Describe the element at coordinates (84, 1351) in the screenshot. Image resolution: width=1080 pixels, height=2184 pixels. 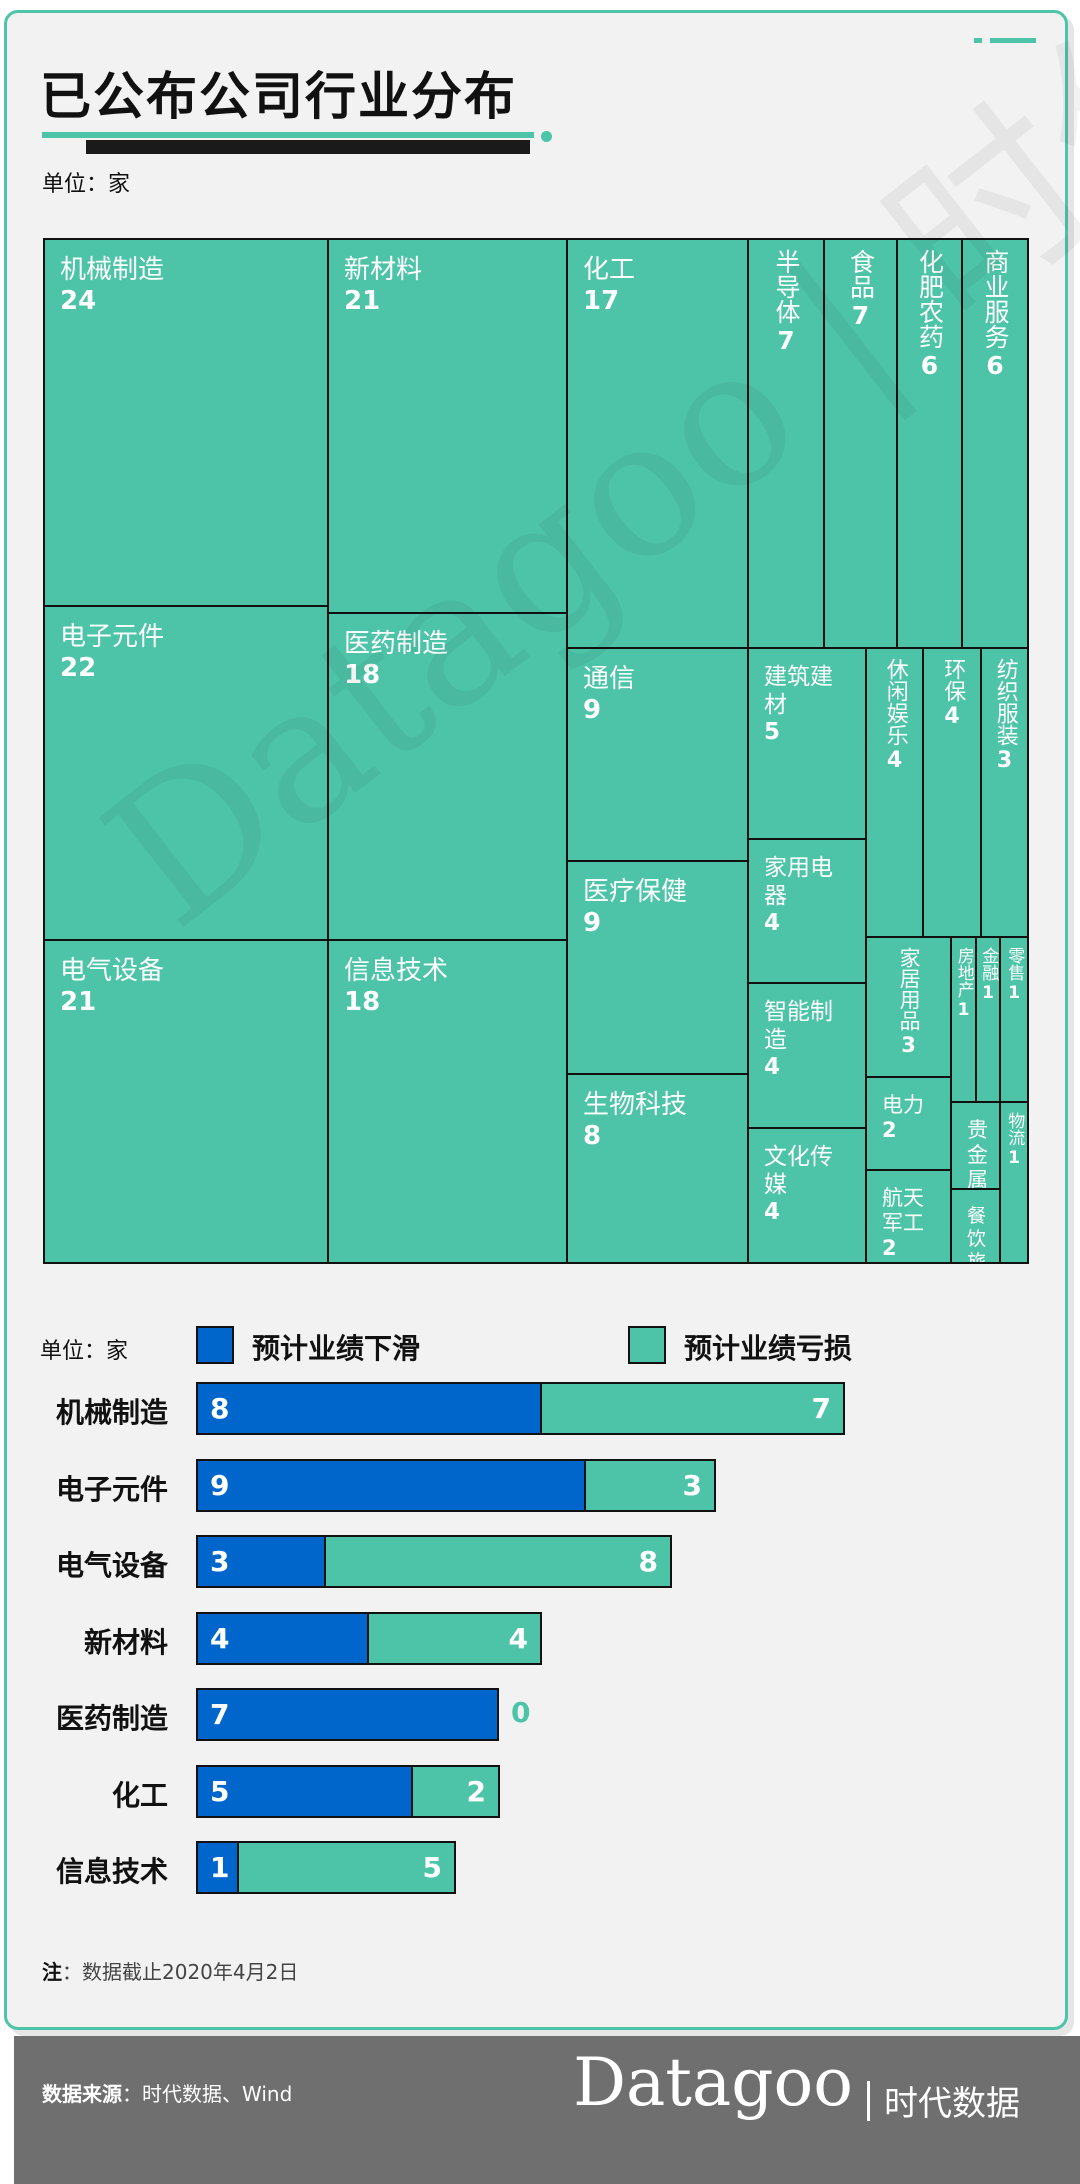
I see `bar-unit-label: 单位：家` at that location.